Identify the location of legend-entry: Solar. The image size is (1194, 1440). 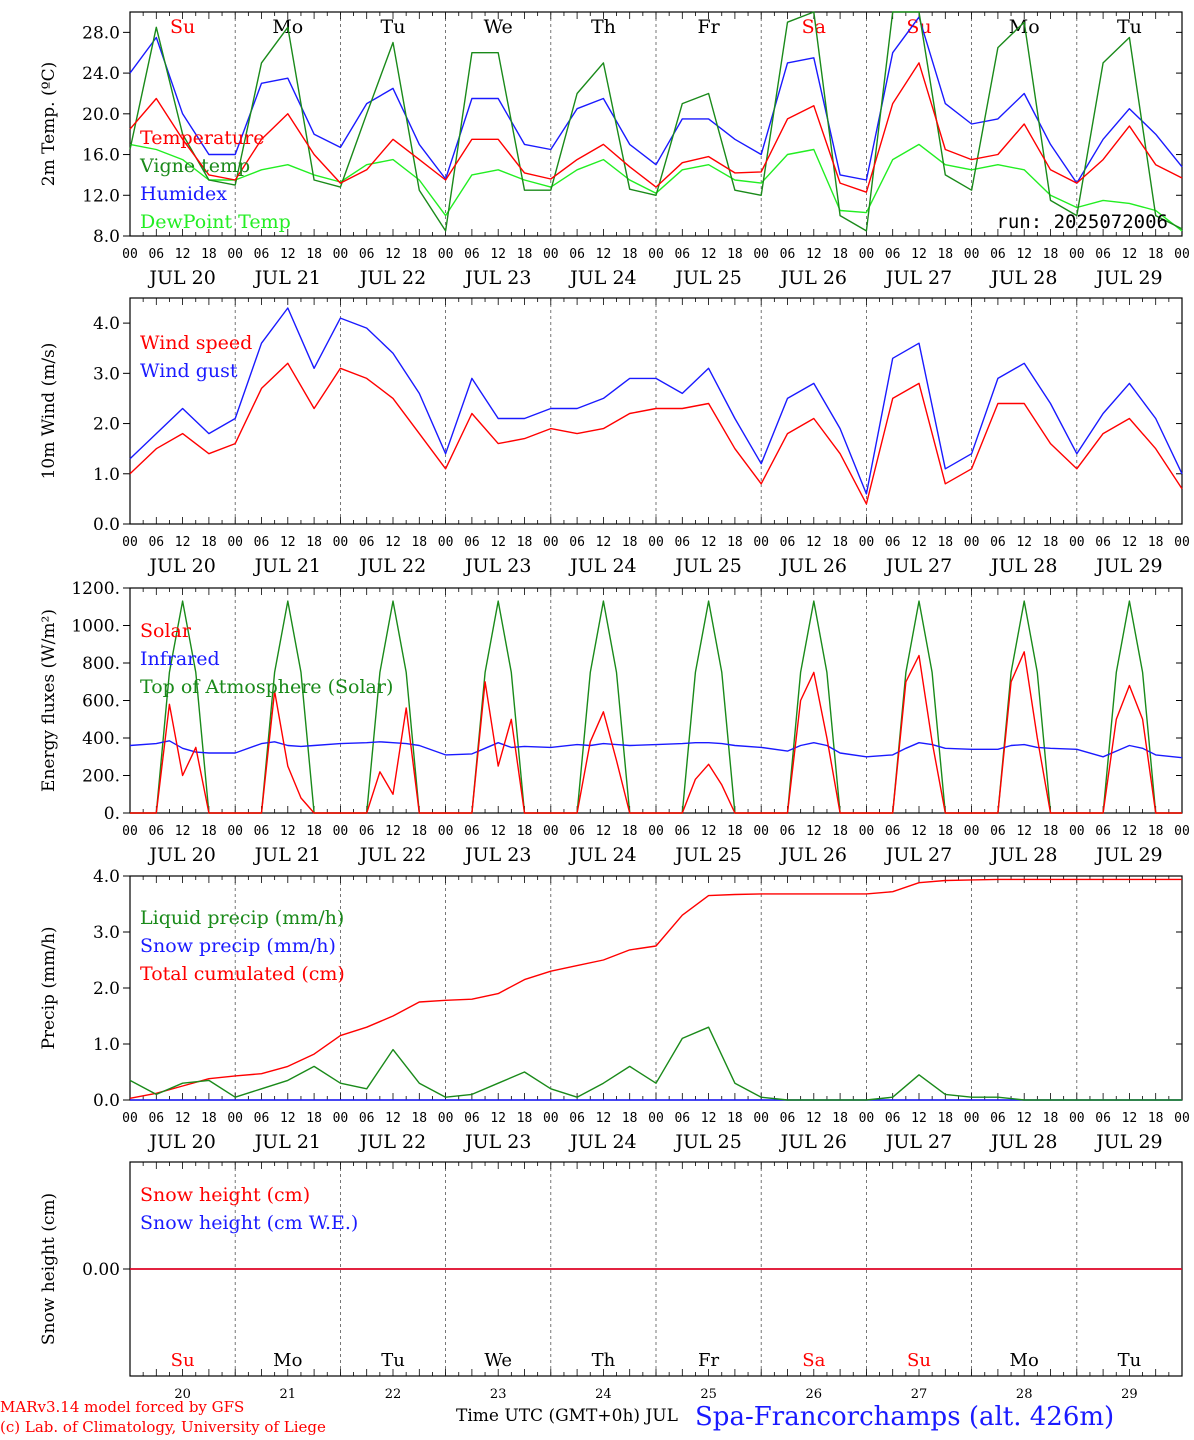
(166, 631).